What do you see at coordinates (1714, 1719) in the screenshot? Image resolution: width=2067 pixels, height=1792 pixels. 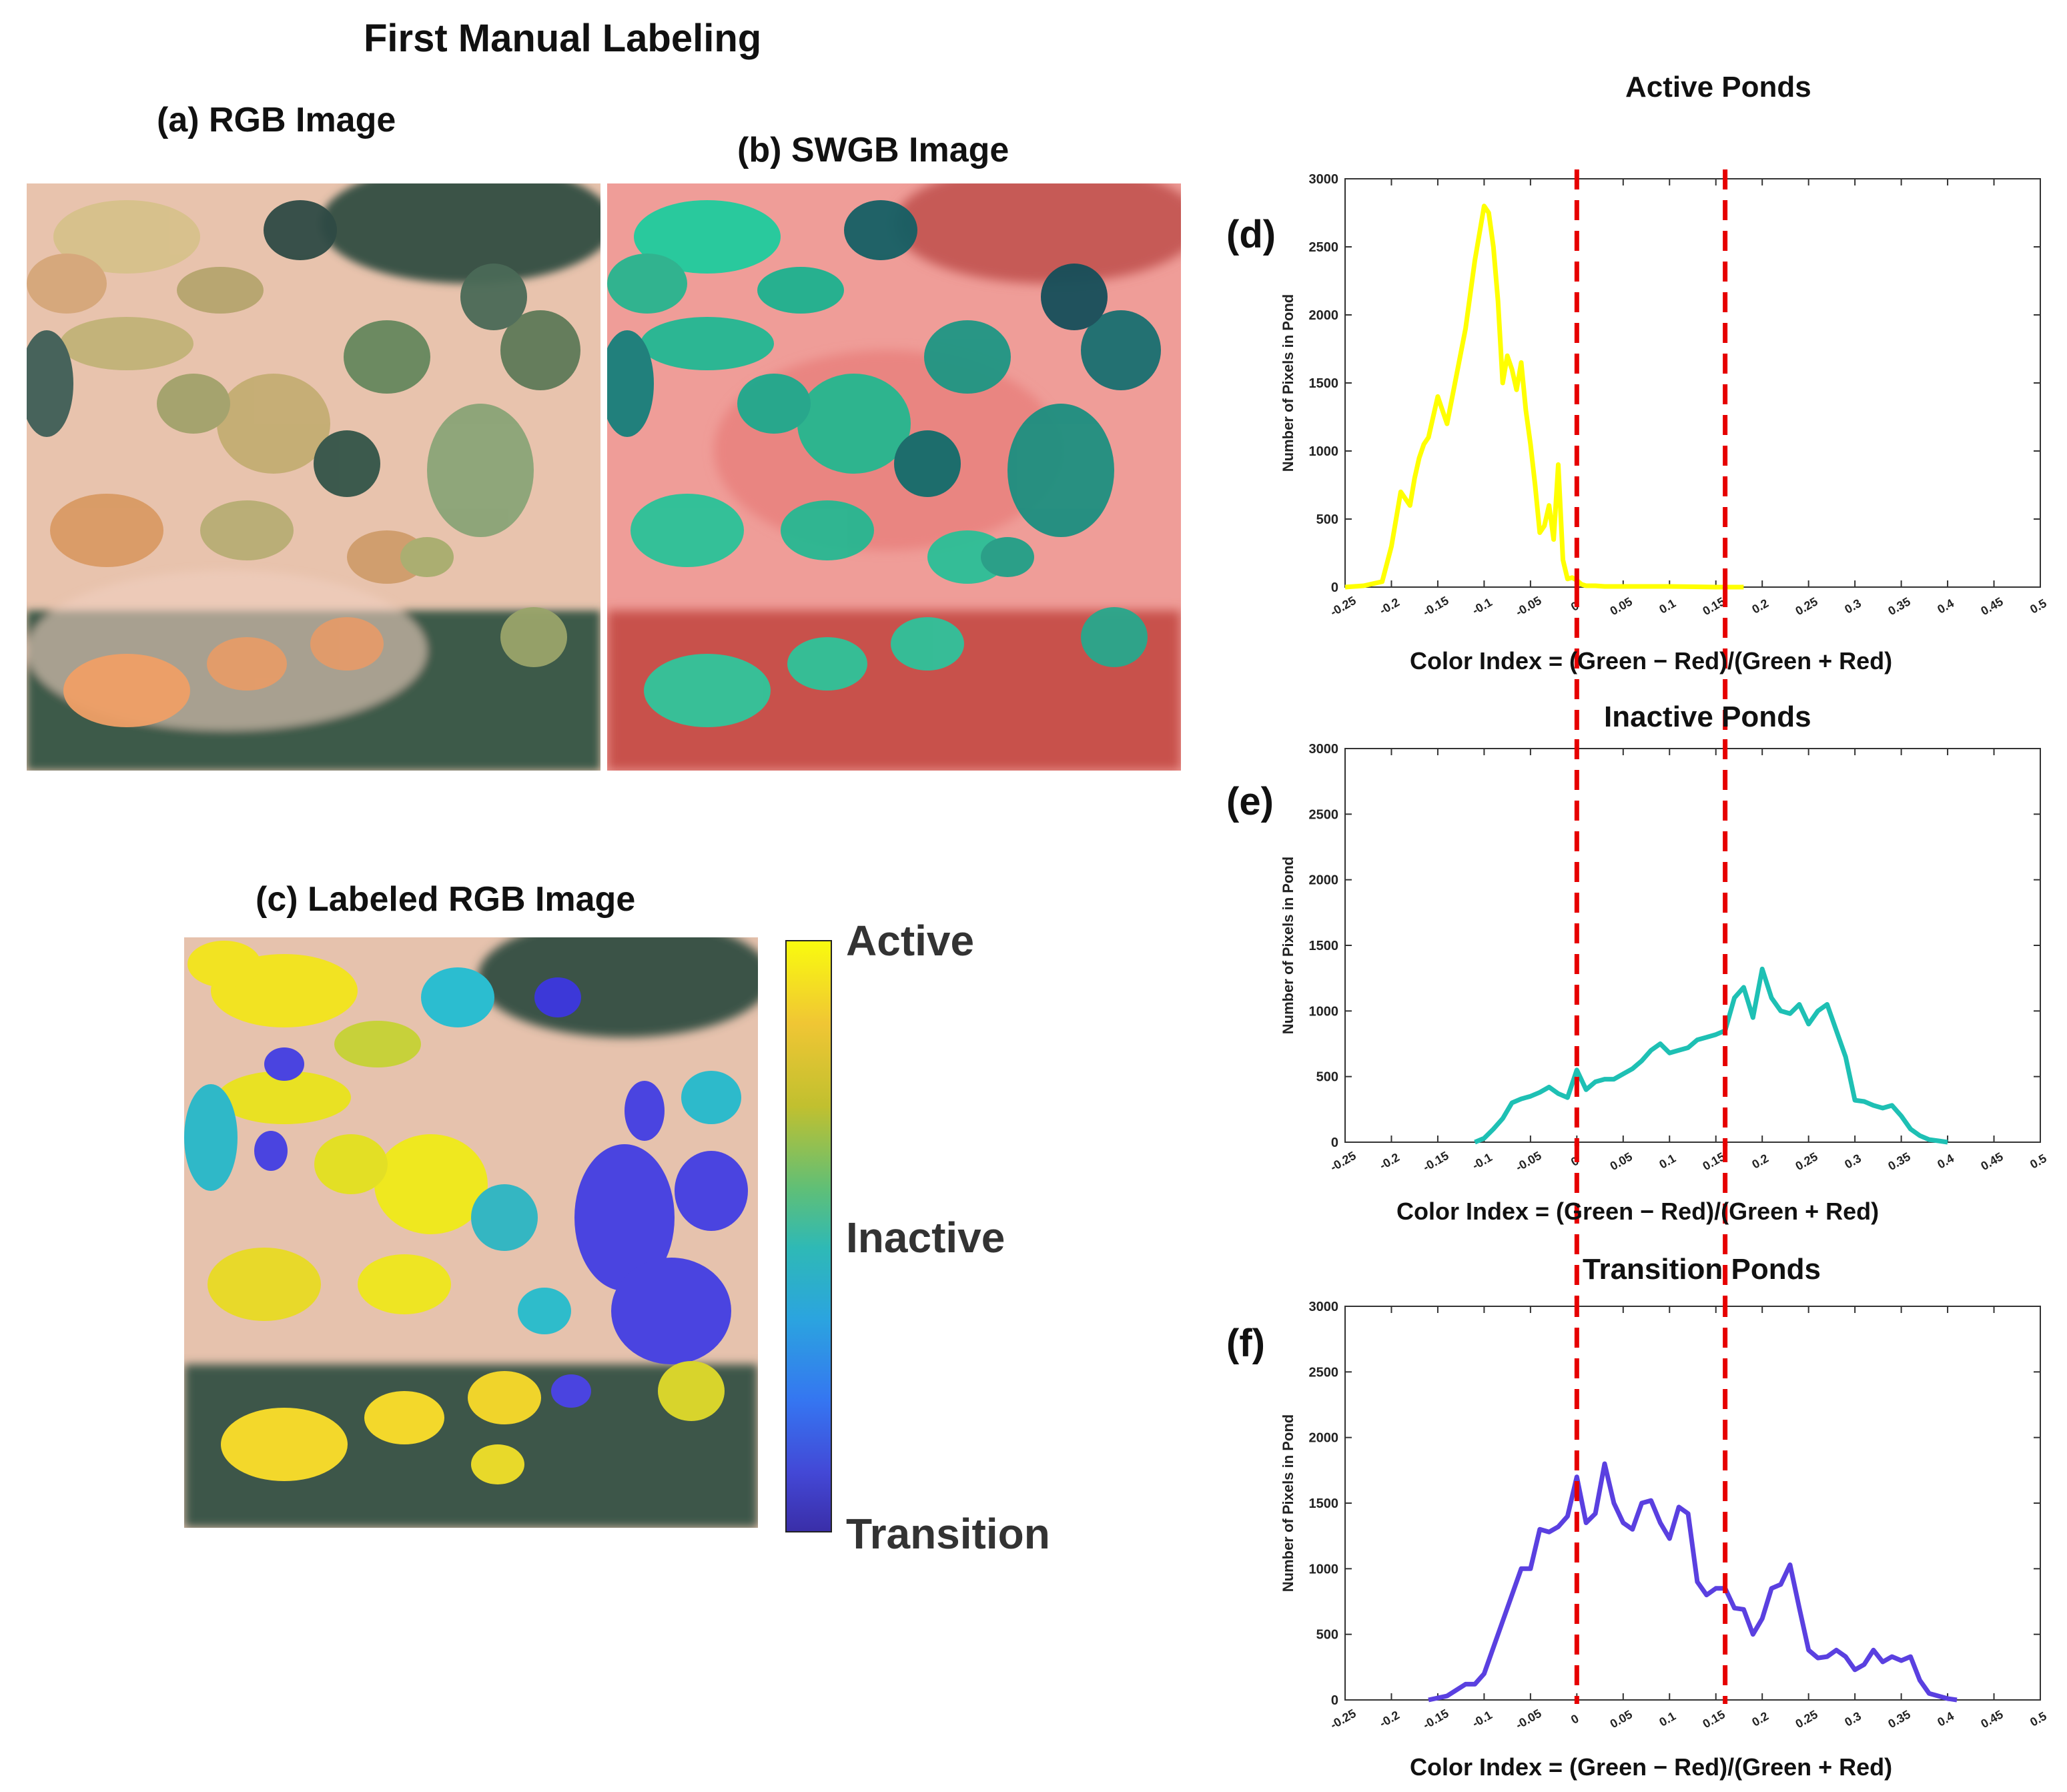 I see `x-tick-label: 0.15` at bounding box center [1714, 1719].